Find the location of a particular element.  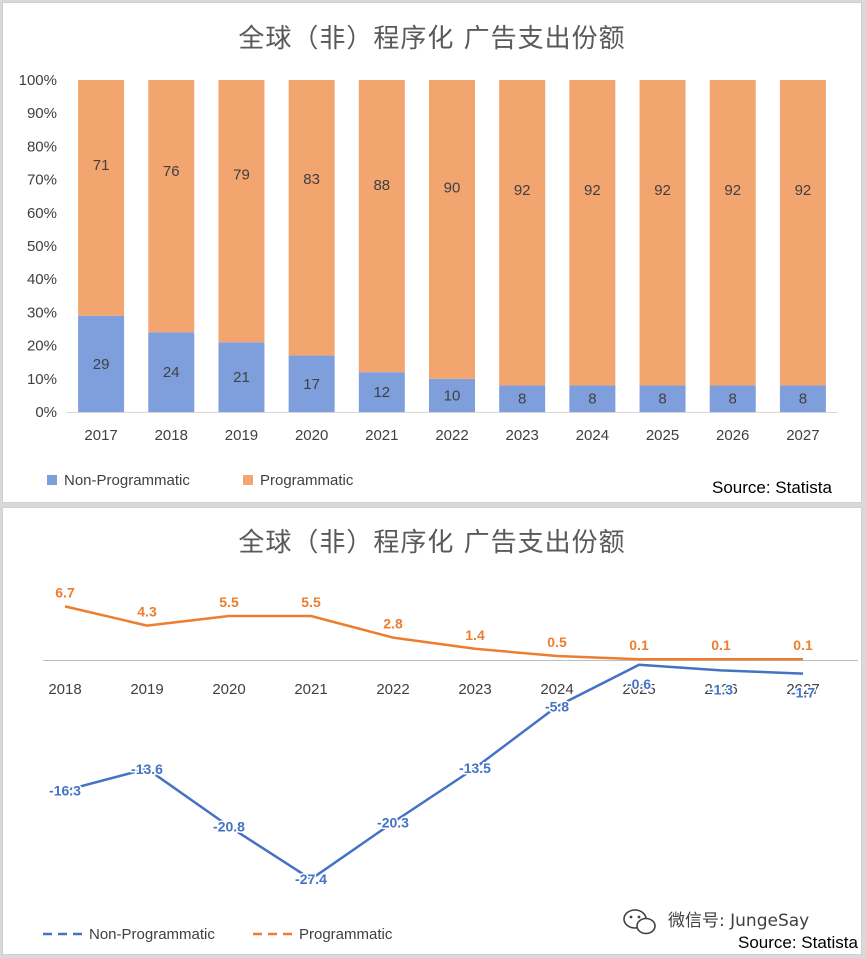

bar-non-programmatic-2026 is located at coordinates (732, 398).